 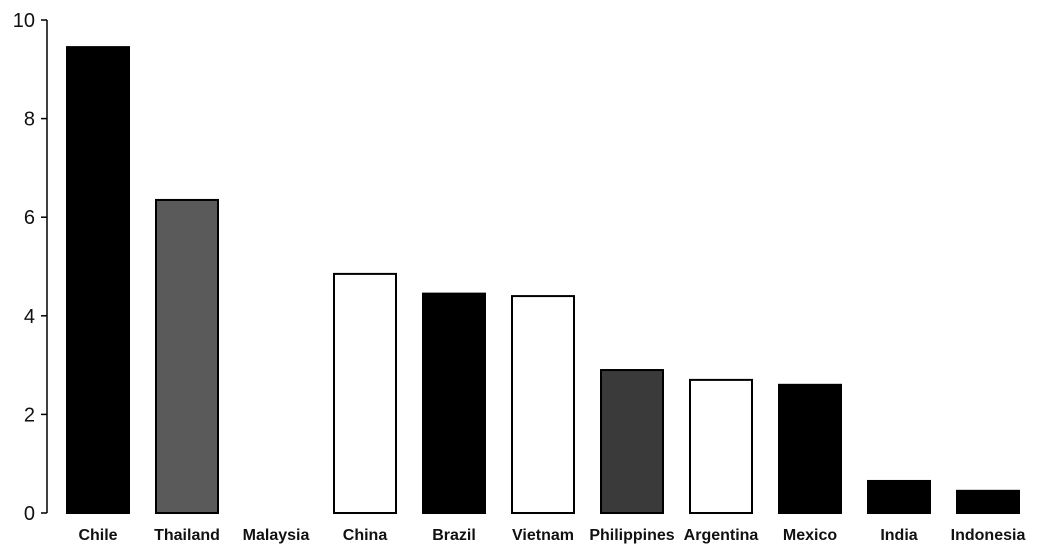 I want to click on y-tick-label: 8, so click(x=29, y=120).